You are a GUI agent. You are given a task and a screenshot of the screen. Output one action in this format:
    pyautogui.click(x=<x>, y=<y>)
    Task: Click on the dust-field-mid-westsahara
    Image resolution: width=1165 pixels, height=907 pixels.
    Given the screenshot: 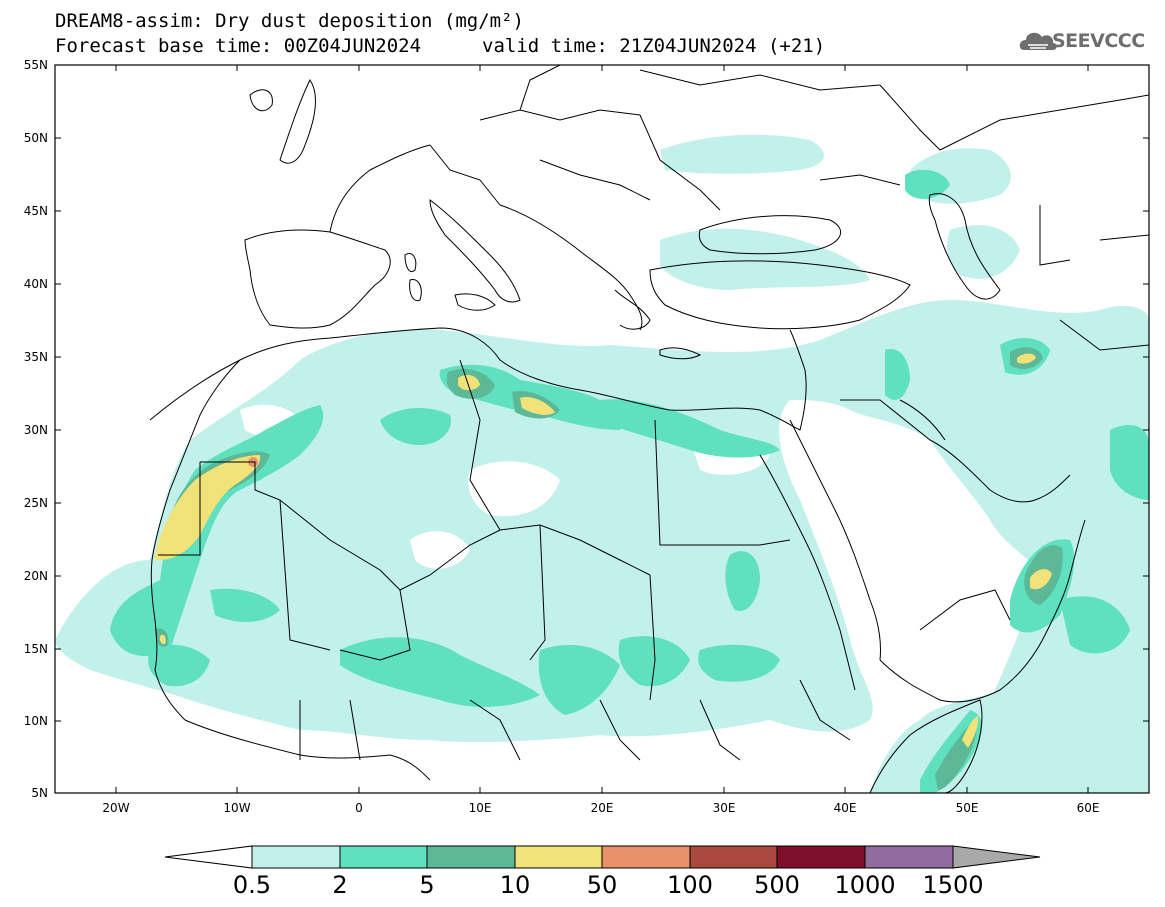 What is the action you would take?
    pyautogui.click(x=217, y=530)
    